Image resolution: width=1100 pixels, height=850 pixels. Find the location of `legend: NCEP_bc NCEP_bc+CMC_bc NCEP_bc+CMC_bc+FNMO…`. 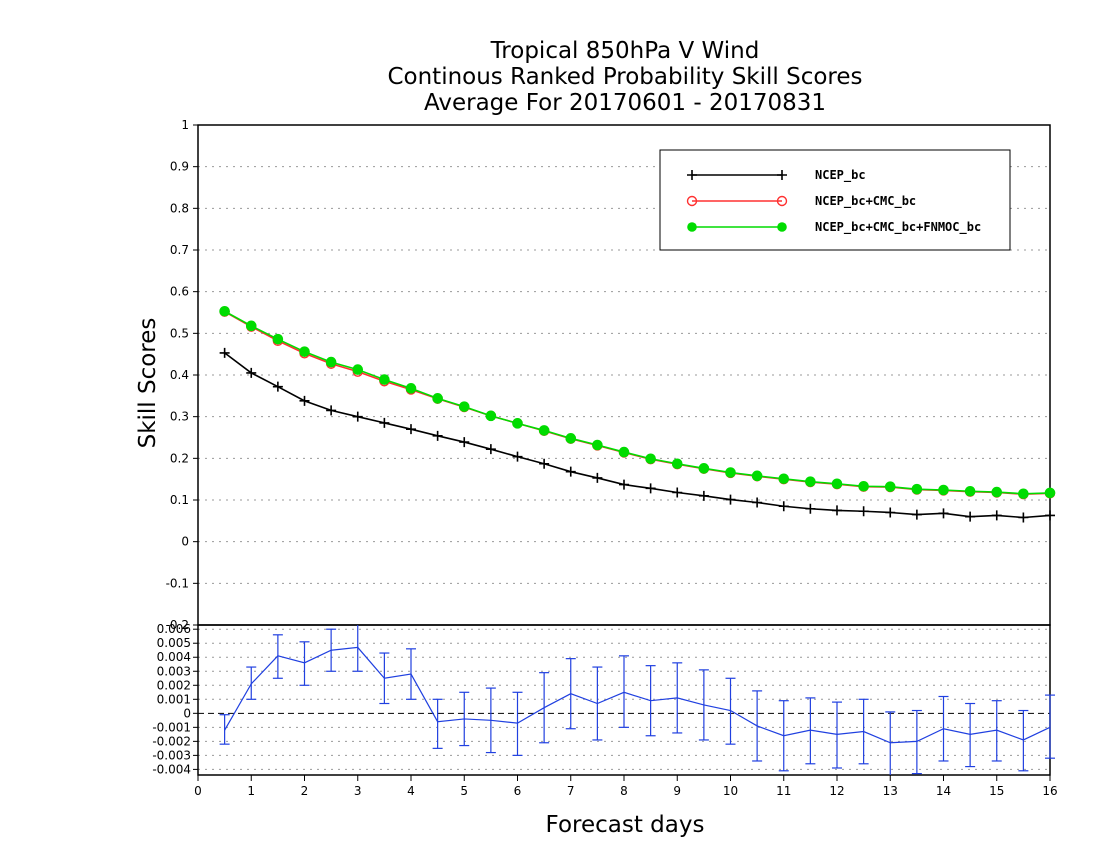

legend: NCEP_bc NCEP_bc+CMC_bc NCEP_bc+CMC_bc+FNMO… is located at coordinates (835, 200).